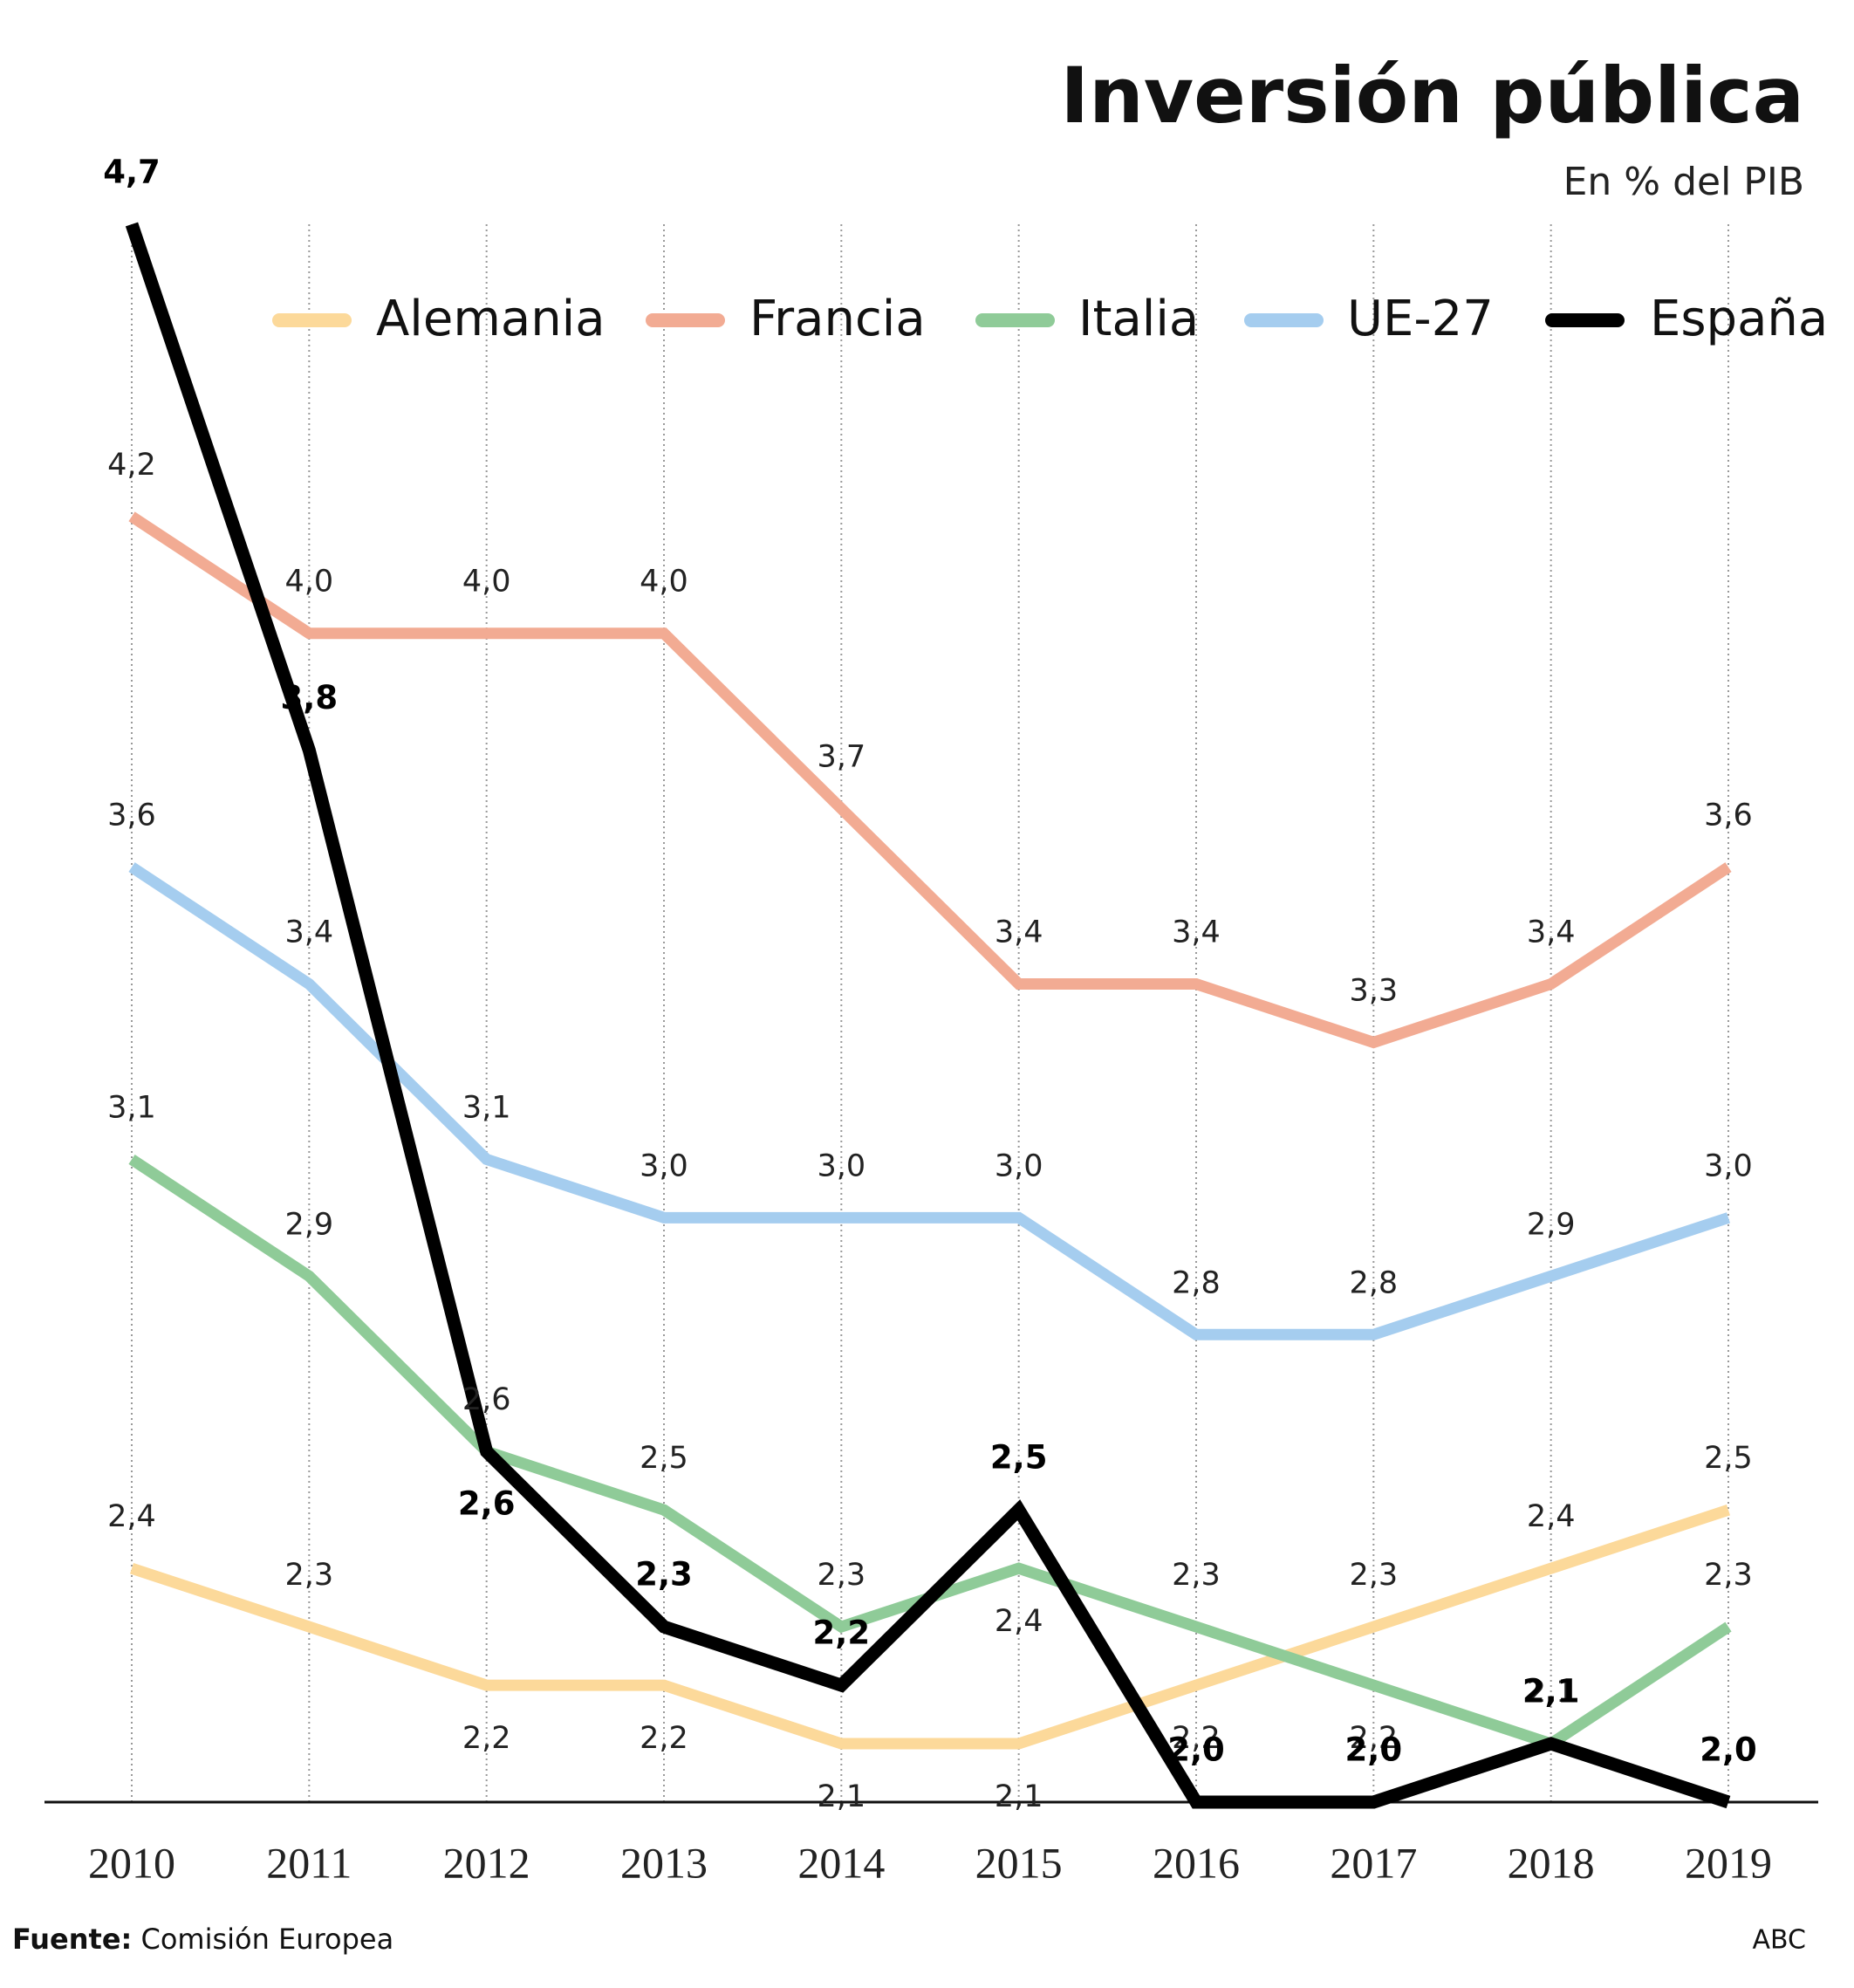 This screenshot has width=1854, height=1988. What do you see at coordinates (1138, 319) in the screenshot?
I see `legend-label: Italia` at bounding box center [1138, 319].